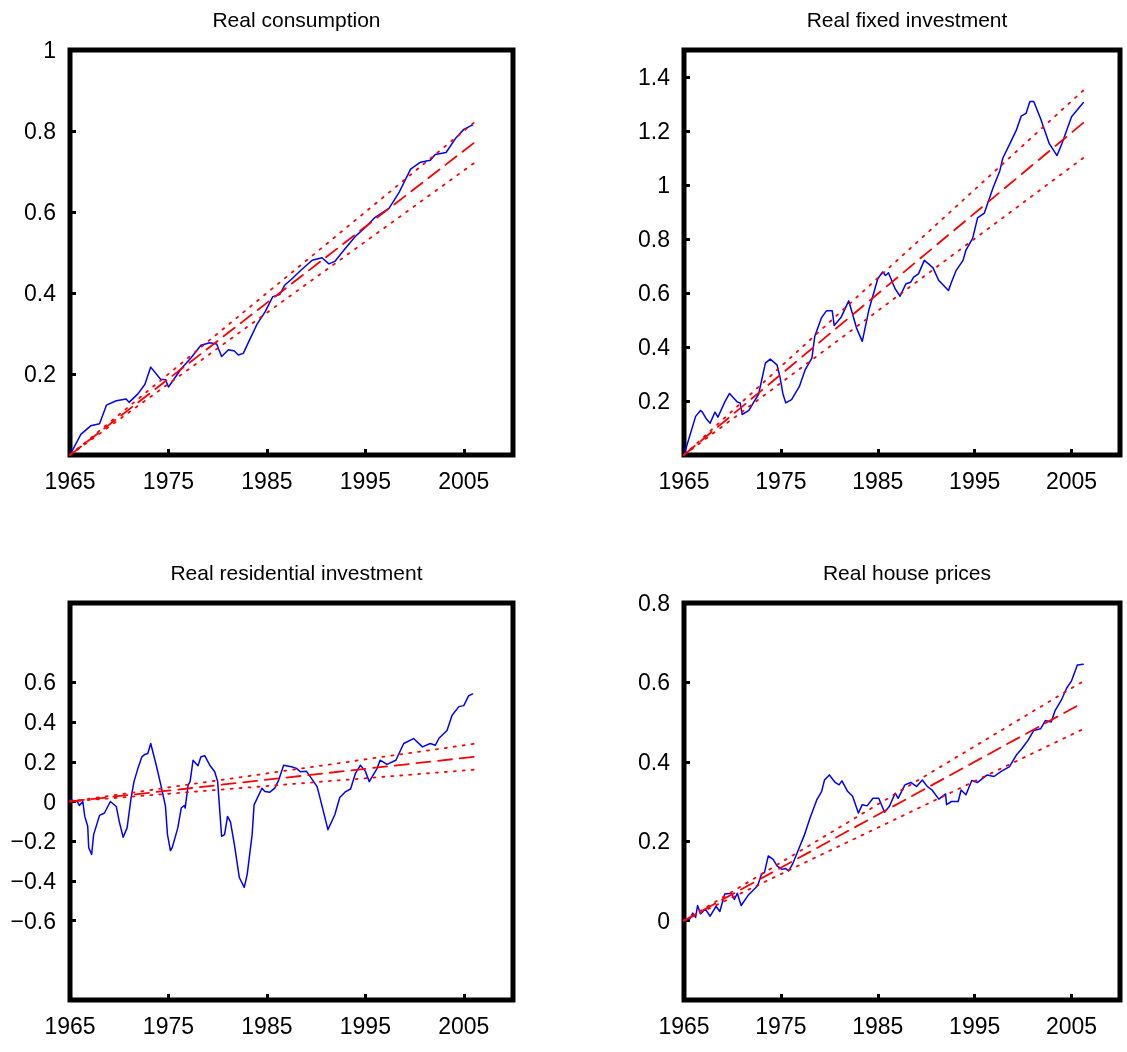  Describe the element at coordinates (296, 572) in the screenshot. I see `chart-title: Real residential investment` at that location.